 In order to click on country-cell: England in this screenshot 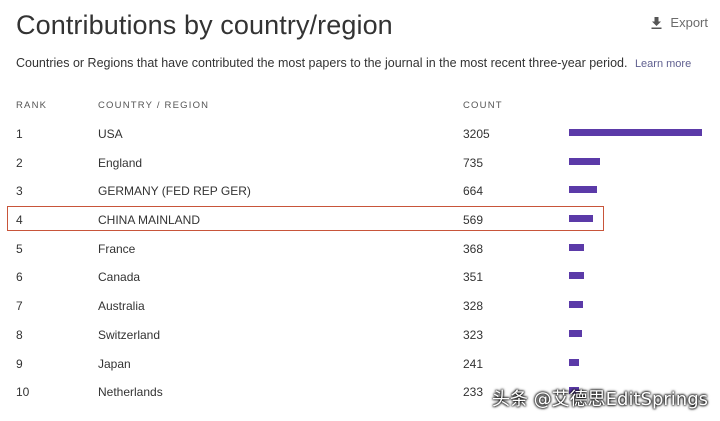, I will do `click(120, 162)`.